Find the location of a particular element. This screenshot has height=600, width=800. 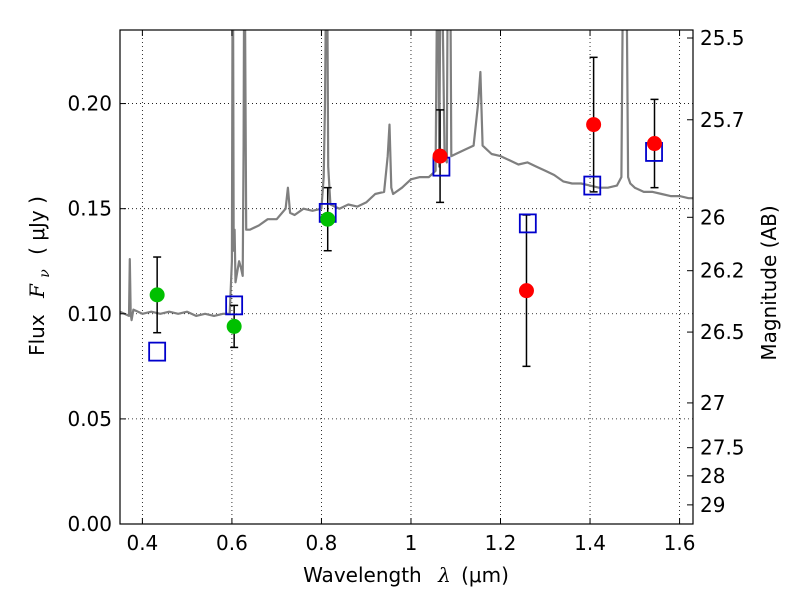

y-tick-label: 0.05 is located at coordinates (89, 419).